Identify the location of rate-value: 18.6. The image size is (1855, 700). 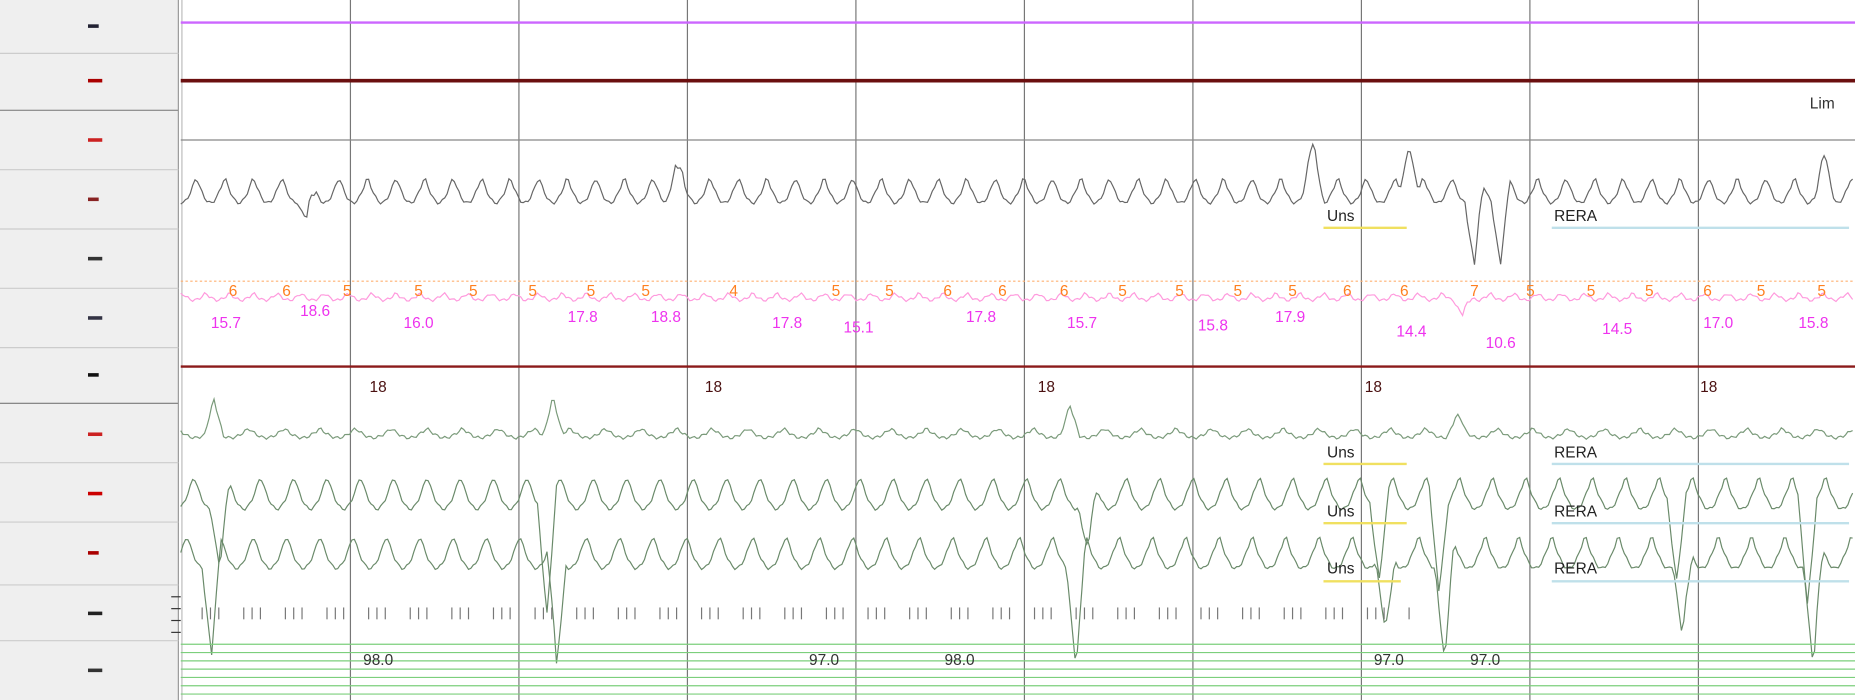
(315, 311).